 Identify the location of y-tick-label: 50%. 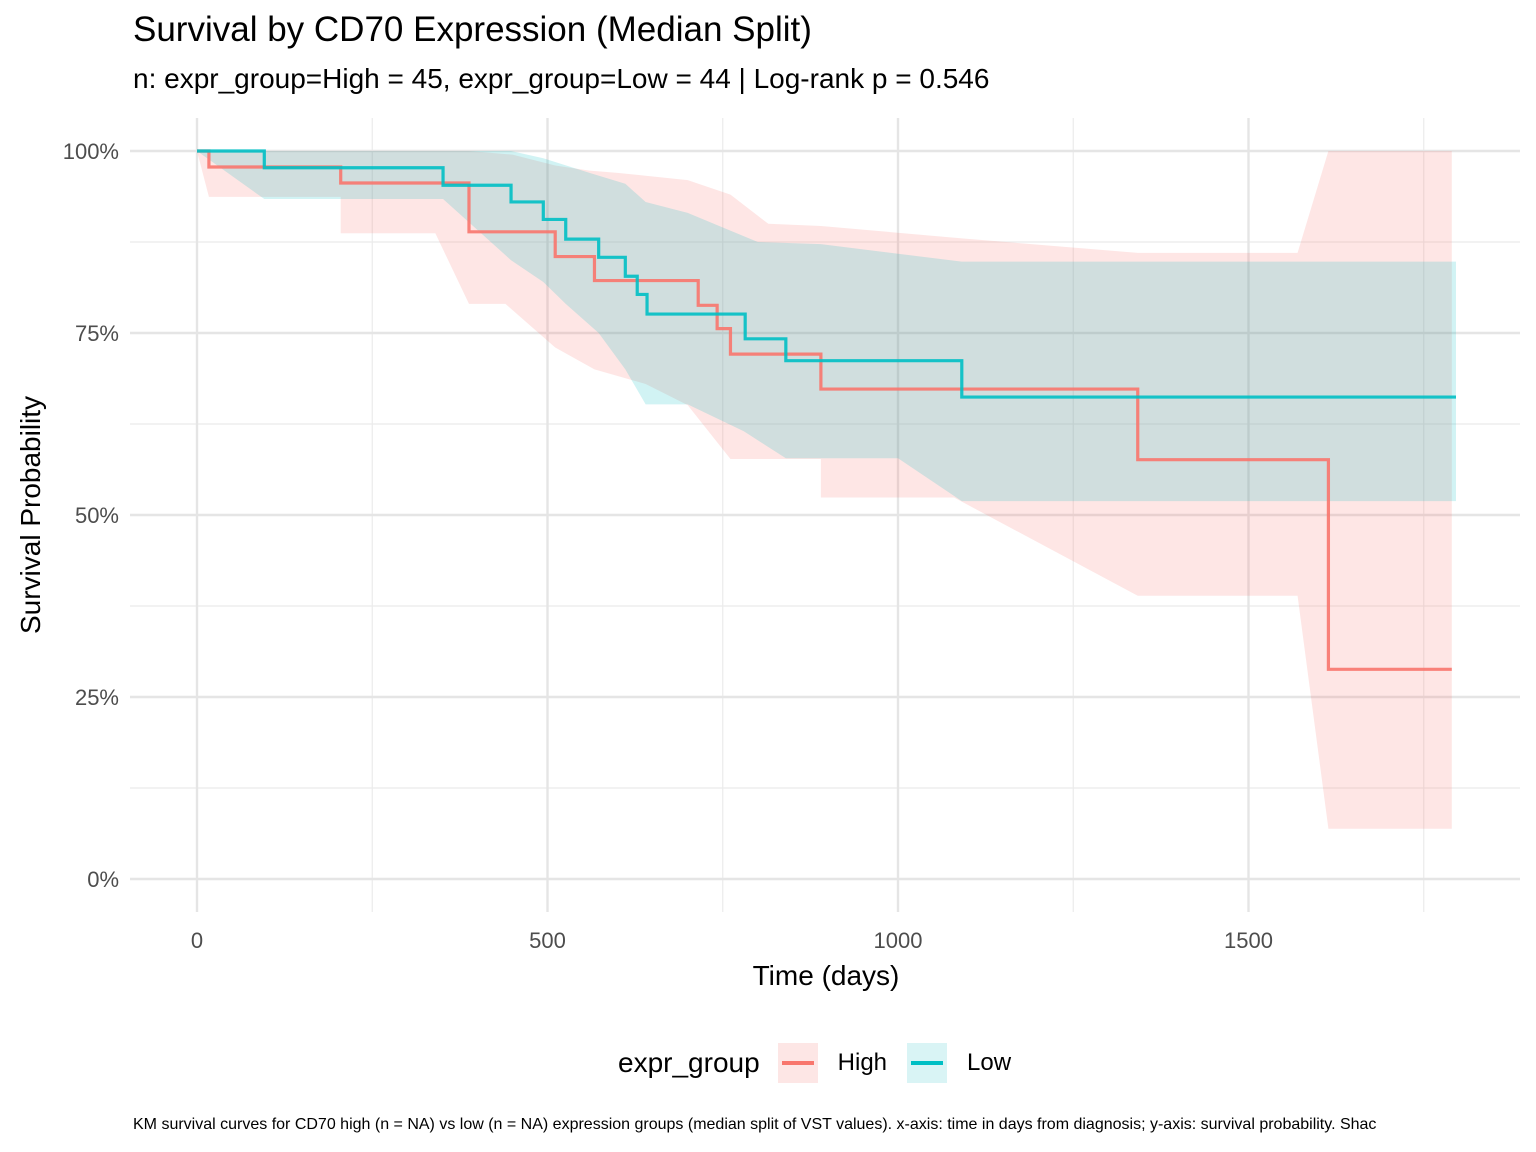
(97, 515).